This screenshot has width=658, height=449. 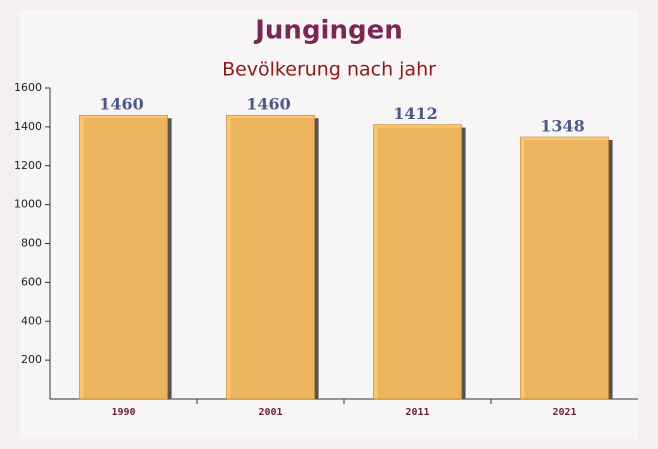 What do you see at coordinates (415, 113) in the screenshot?
I see `value-label: 1412` at bounding box center [415, 113].